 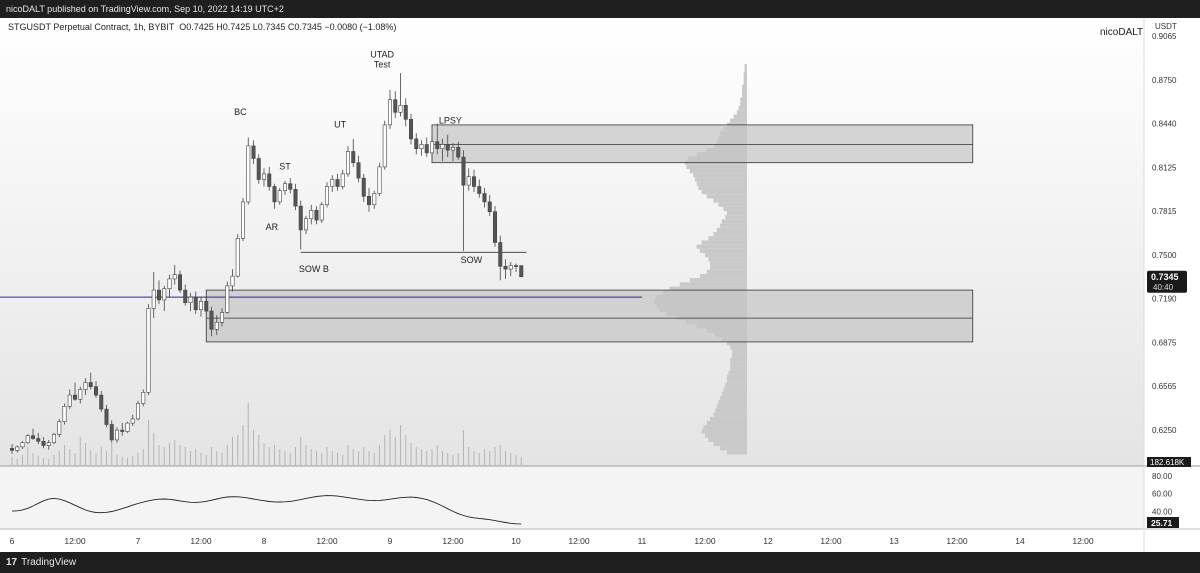 What do you see at coordinates (1164, 211) in the screenshot?
I see `price-tick-label: 0.7815` at bounding box center [1164, 211].